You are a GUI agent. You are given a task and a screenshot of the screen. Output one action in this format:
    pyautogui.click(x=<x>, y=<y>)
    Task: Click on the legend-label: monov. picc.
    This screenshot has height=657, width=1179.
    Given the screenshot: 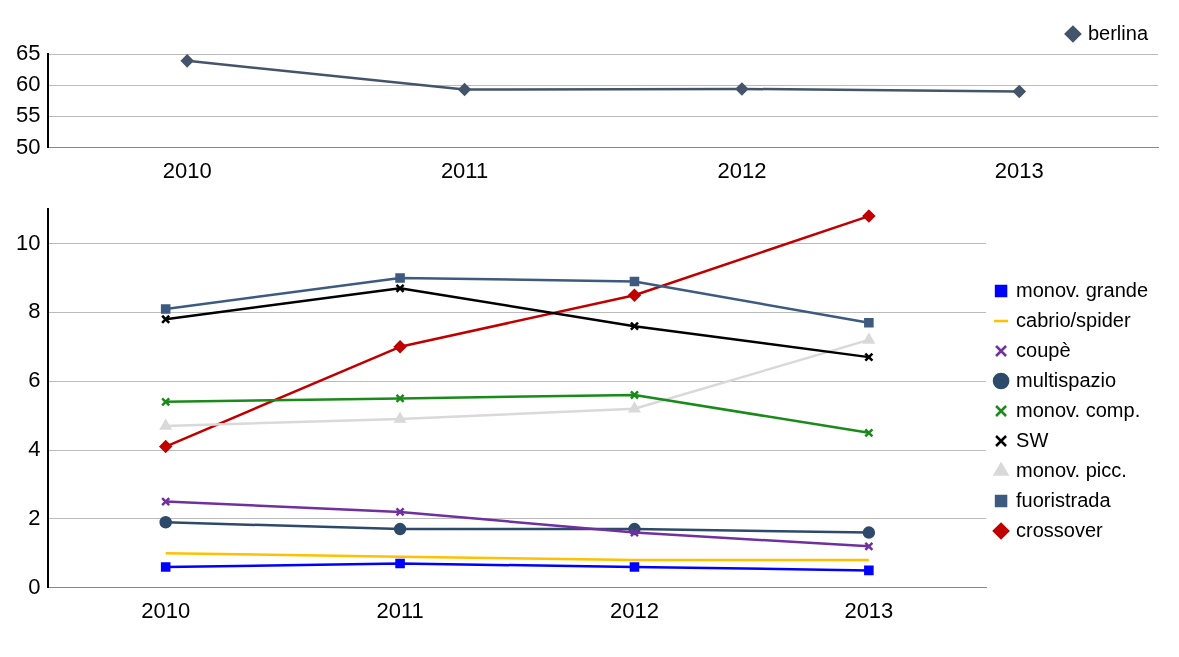 What is the action you would take?
    pyautogui.click(x=1071, y=469)
    